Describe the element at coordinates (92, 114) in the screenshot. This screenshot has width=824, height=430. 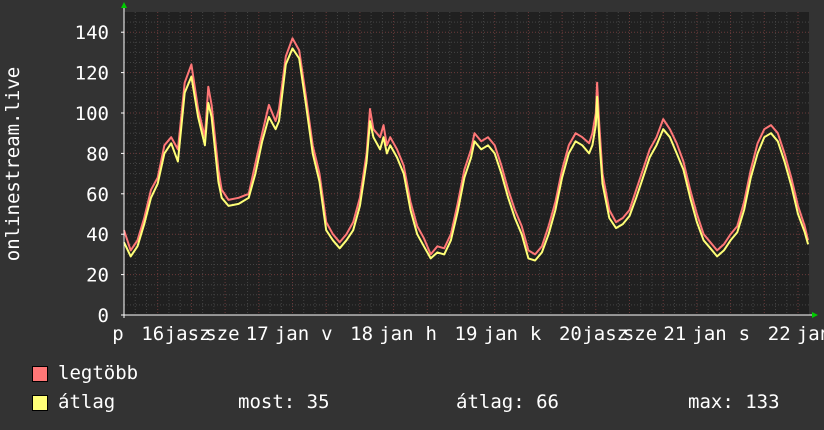
I see `y-tick-label: 100` at that location.